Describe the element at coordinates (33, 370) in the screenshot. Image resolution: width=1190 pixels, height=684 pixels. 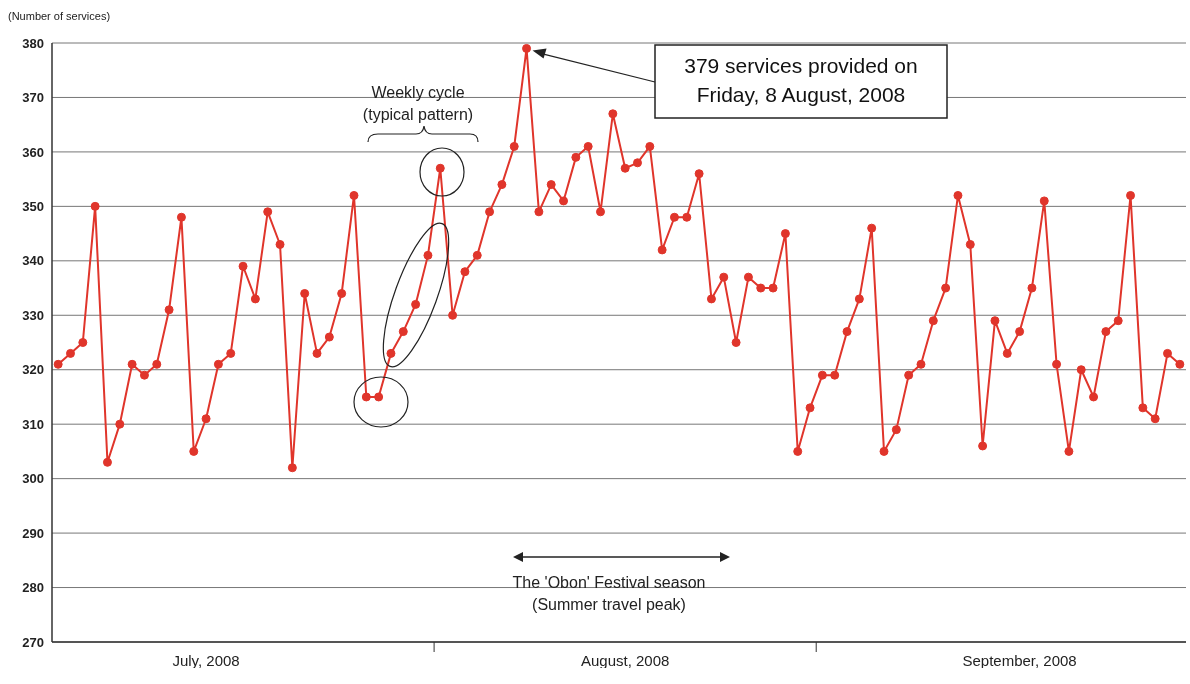
I see `y-tick-label: 320` at that location.